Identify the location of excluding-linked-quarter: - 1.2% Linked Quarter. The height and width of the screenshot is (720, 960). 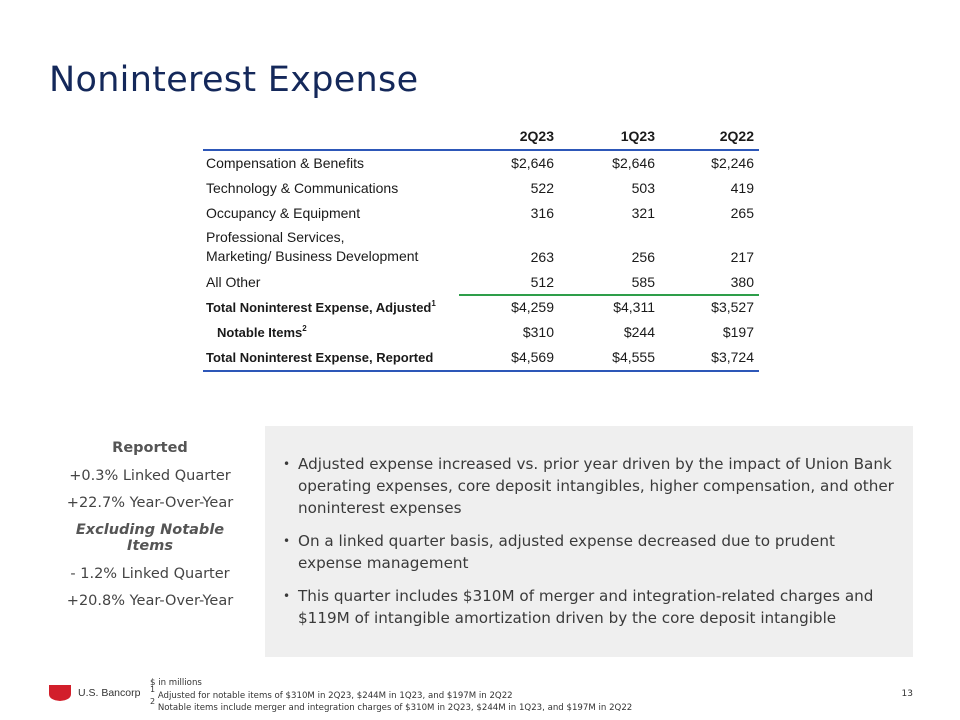
(150, 574).